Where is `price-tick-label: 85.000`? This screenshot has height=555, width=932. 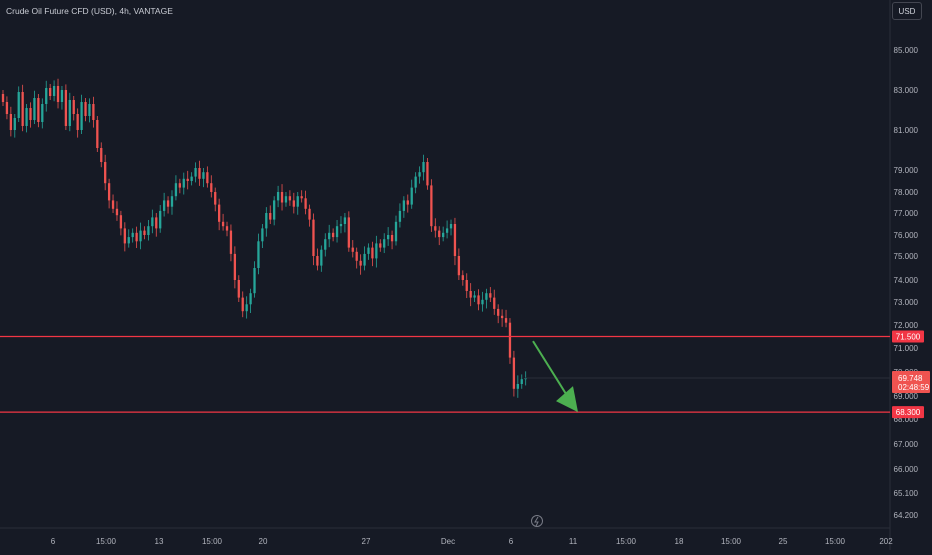 price-tick-label: 85.000 is located at coordinates (906, 50).